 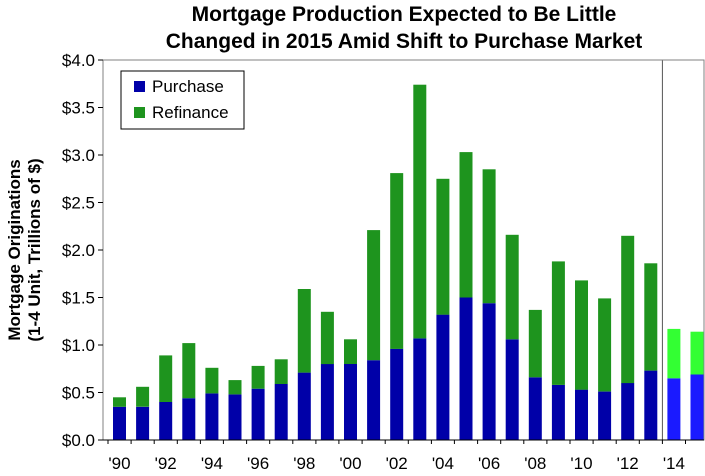 I want to click on x-tick-label: '04, so click(x=443, y=463).